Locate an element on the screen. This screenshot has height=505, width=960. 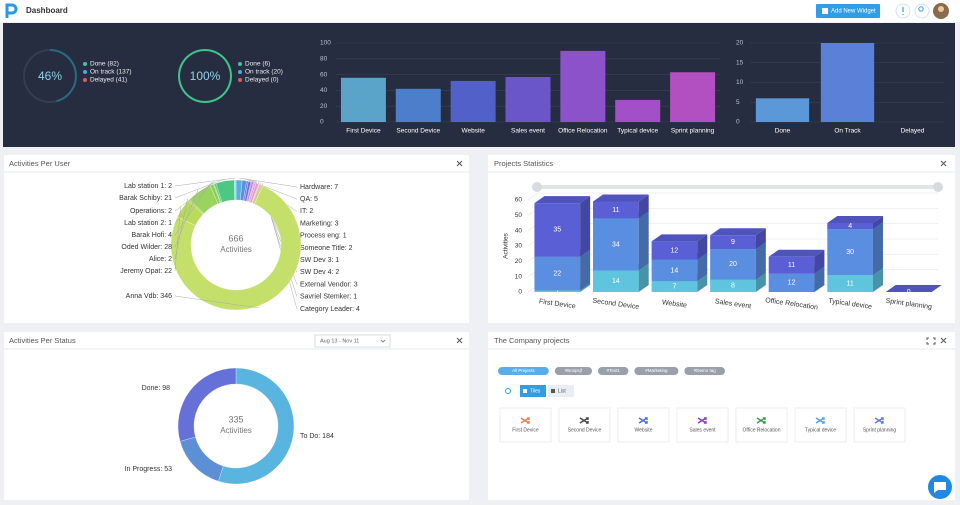
slice-label: SW Dev 3: 1 is located at coordinates (319, 260).